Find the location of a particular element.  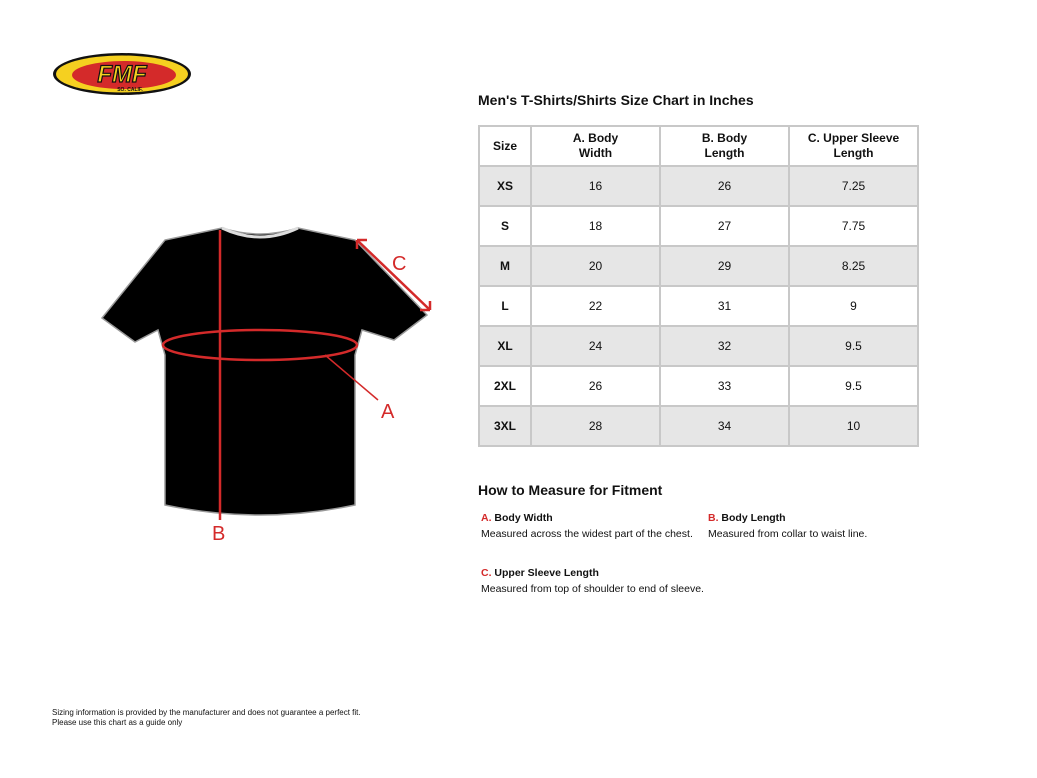

table-row: S 18 27 7.75 is located at coordinates (698, 226).